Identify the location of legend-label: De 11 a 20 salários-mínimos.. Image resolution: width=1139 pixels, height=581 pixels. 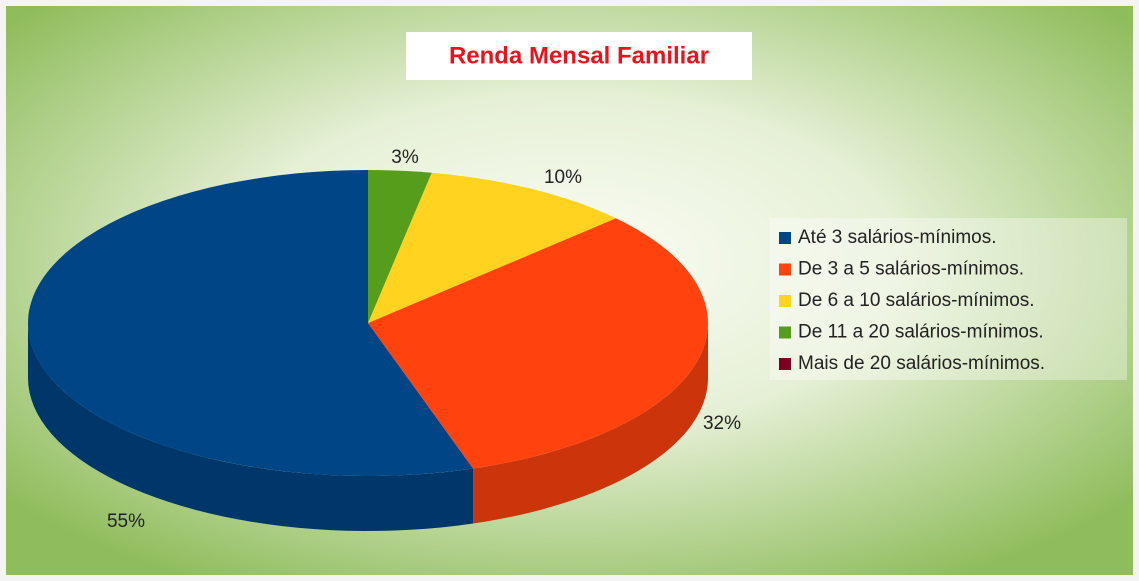
(921, 332).